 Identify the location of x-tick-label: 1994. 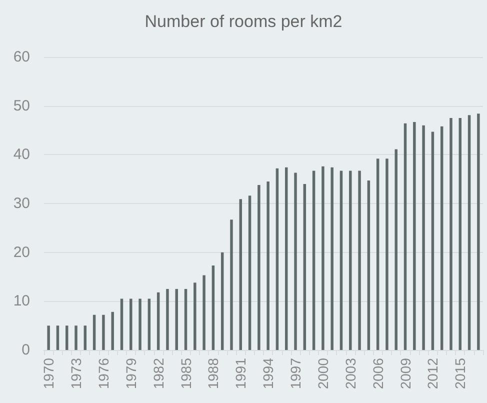
(268, 374).